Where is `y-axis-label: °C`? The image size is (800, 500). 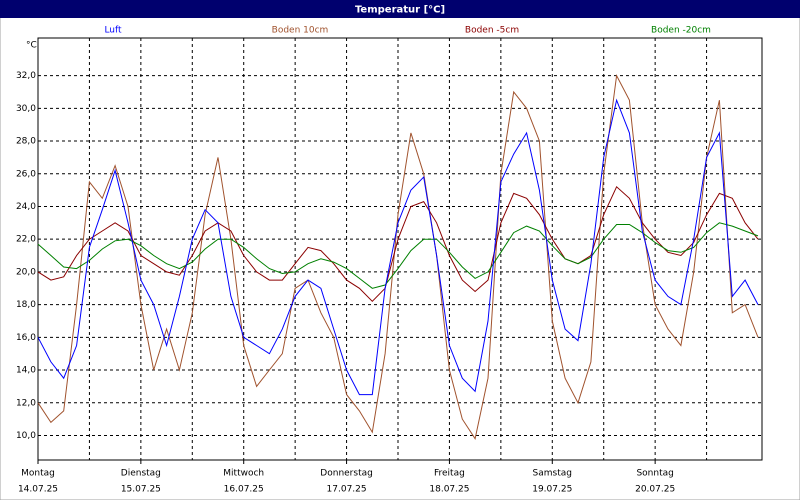 y-axis-label: °C is located at coordinates (31, 46).